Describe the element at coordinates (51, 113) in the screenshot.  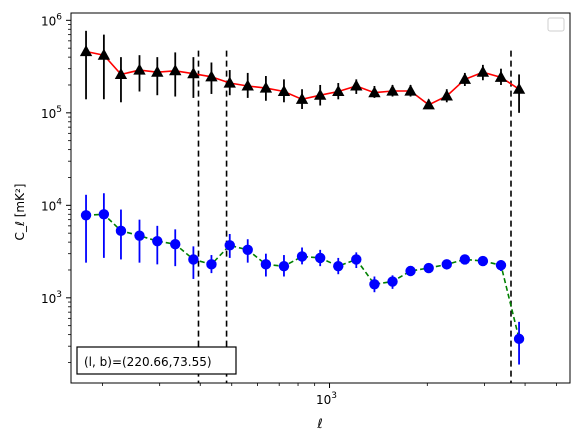
I see `y-tick-label-3: 10⁵` at that location.